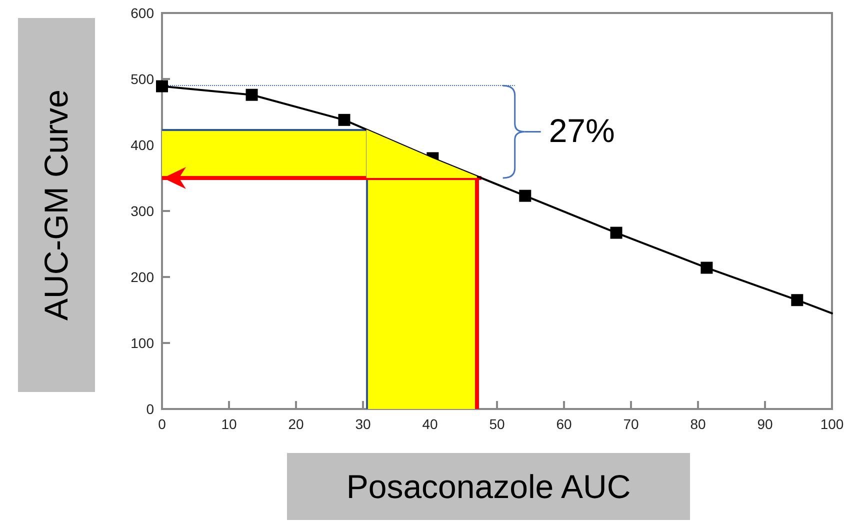 Image resolution: width=854 pixels, height=522 pixels. I want to click on x-tick-label: 40, so click(430, 424).